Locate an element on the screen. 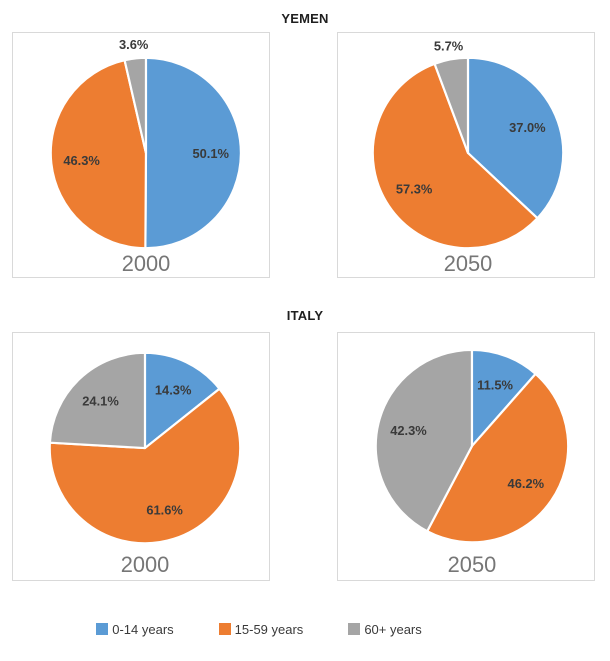 Image resolution: width=610 pixels, height=661 pixels. legend-swatch-60plus-years is located at coordinates (354, 629).